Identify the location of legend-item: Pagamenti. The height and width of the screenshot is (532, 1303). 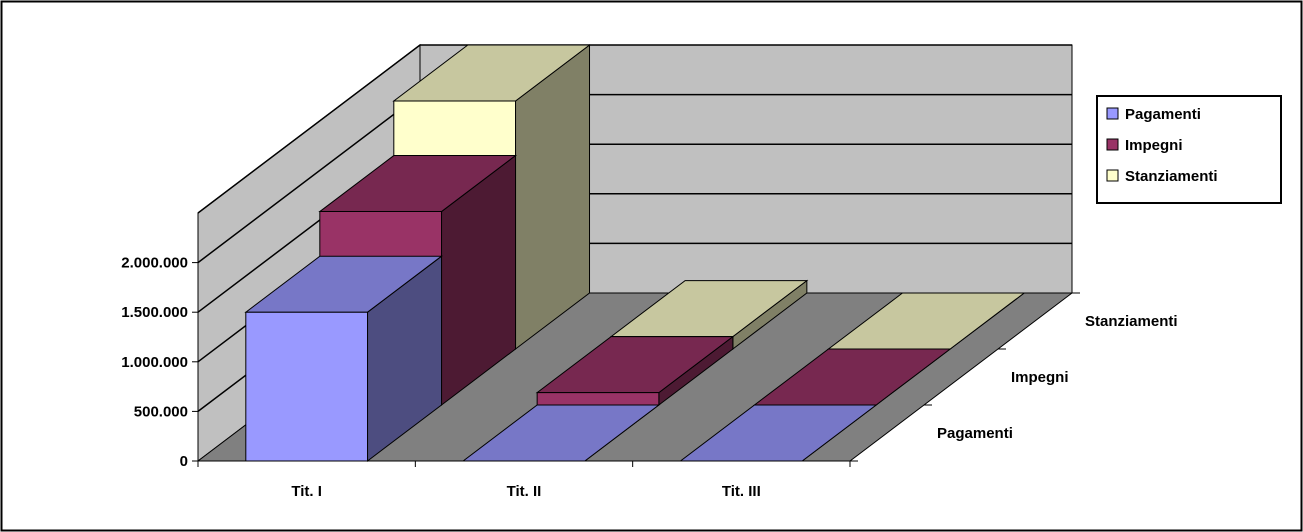
(1153, 114).